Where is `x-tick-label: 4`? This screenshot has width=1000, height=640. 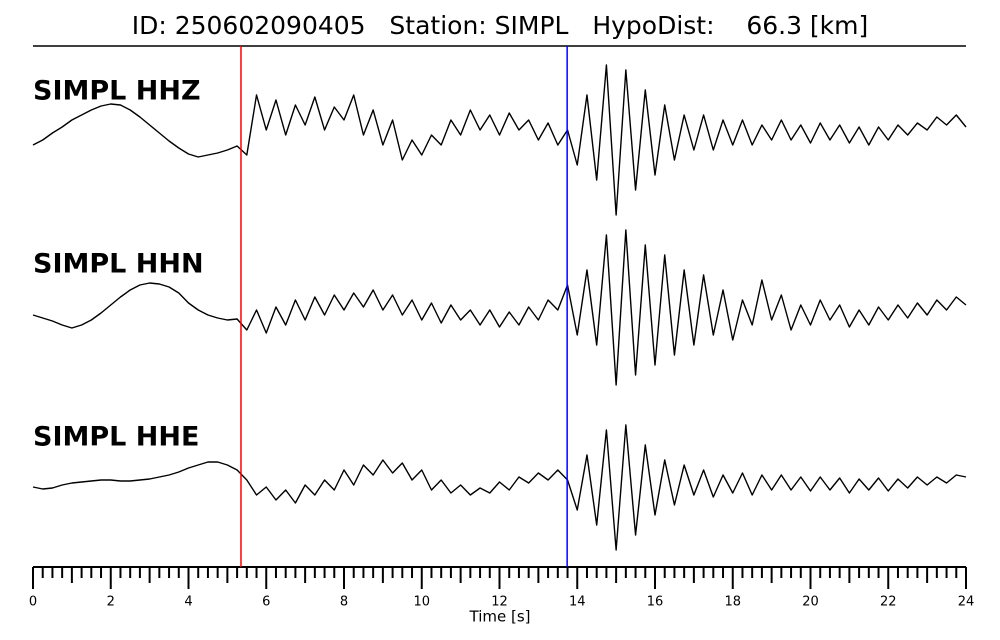
x-tick-label: 4 is located at coordinates (188, 602).